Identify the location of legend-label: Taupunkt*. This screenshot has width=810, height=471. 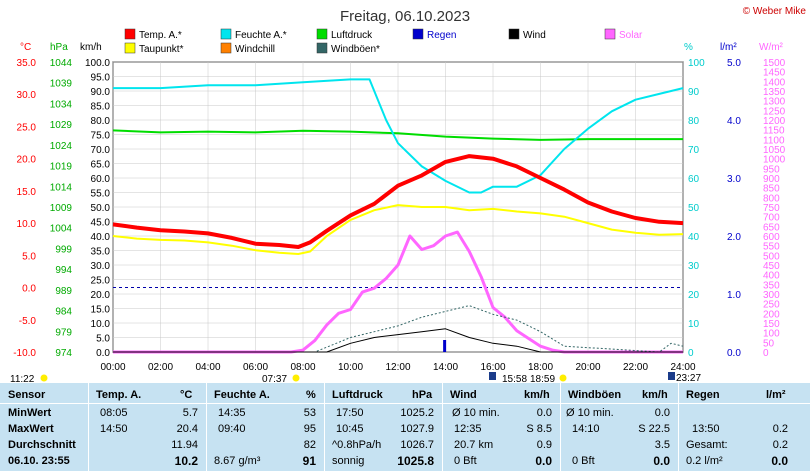
(161, 49).